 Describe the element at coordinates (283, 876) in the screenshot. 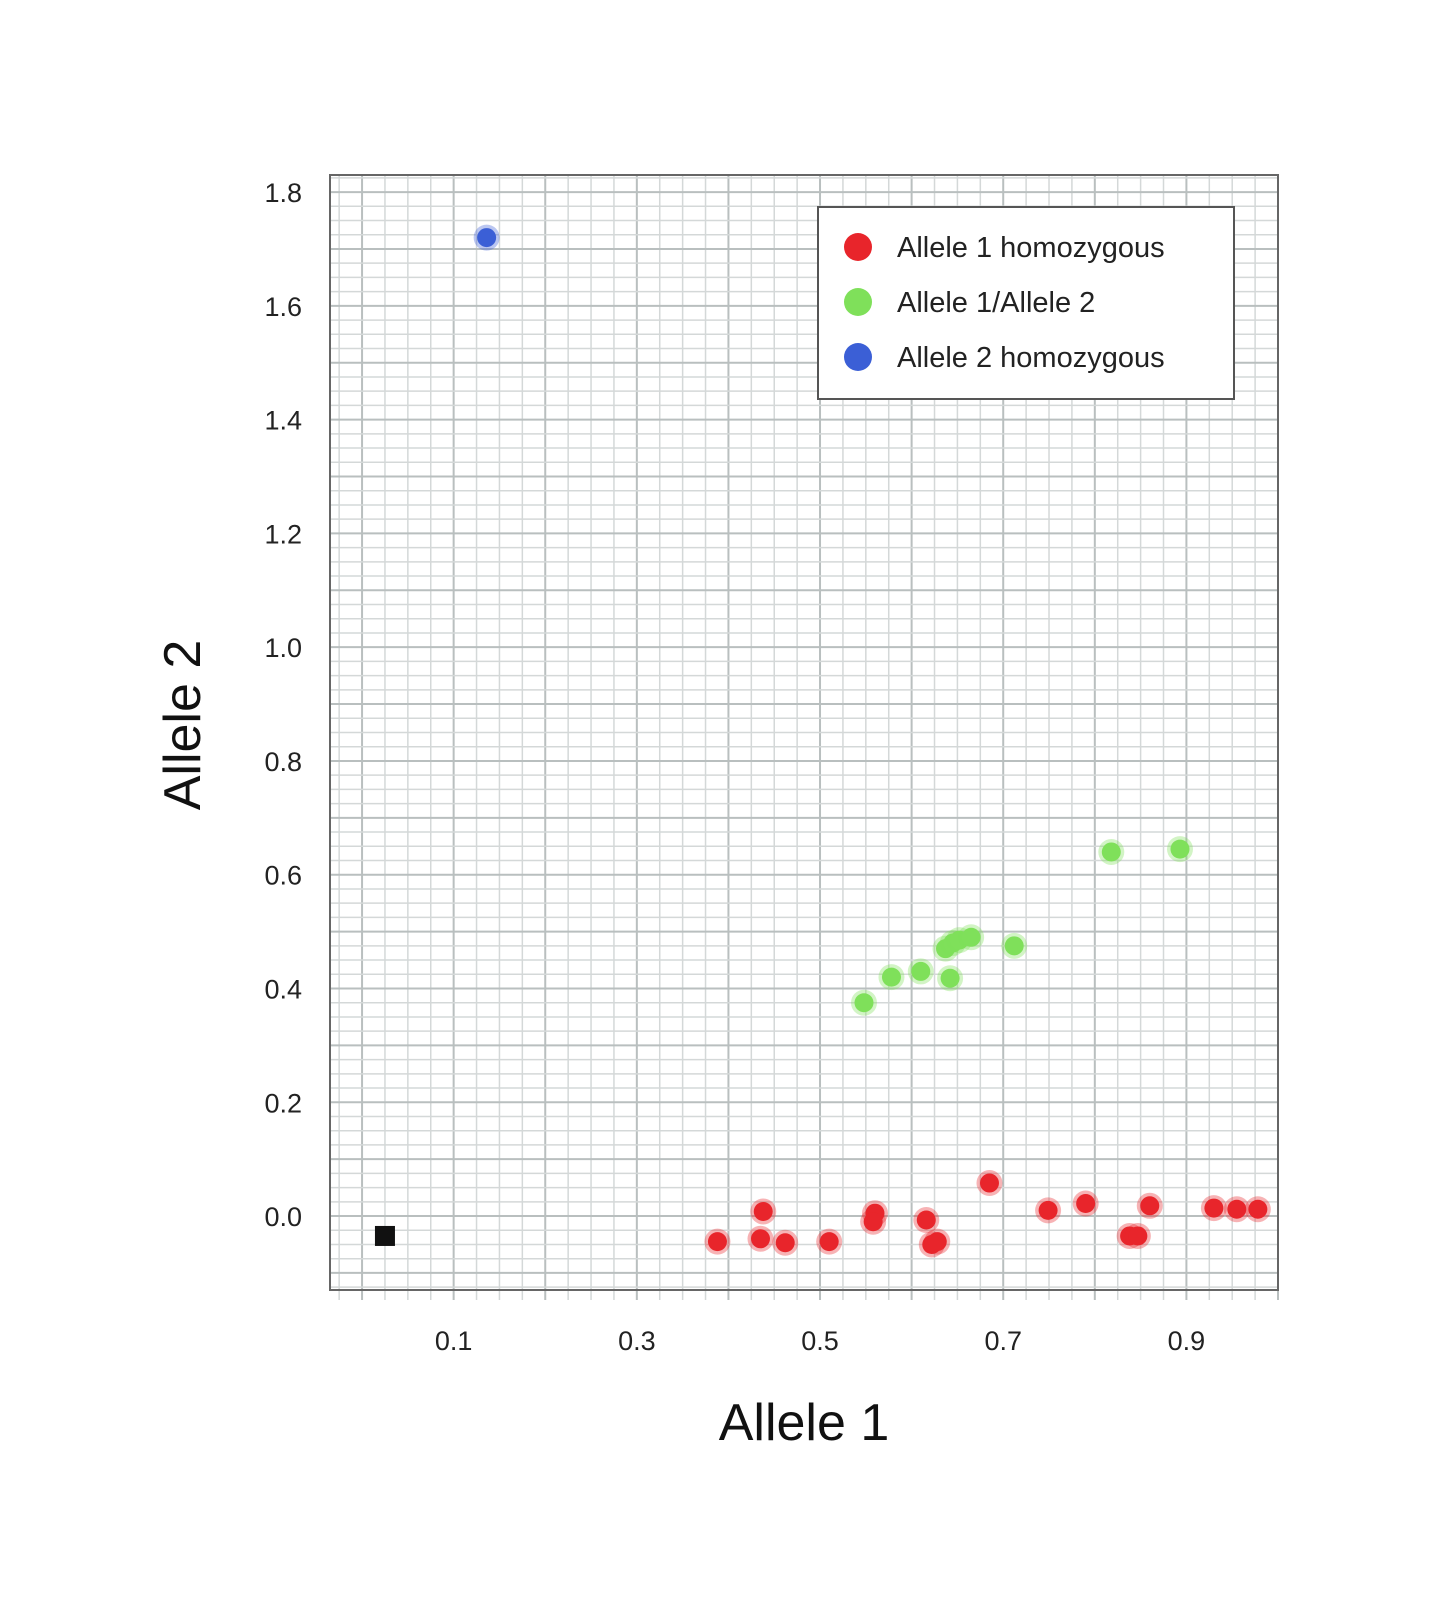

I see `y-tick-label: 0.6` at that location.